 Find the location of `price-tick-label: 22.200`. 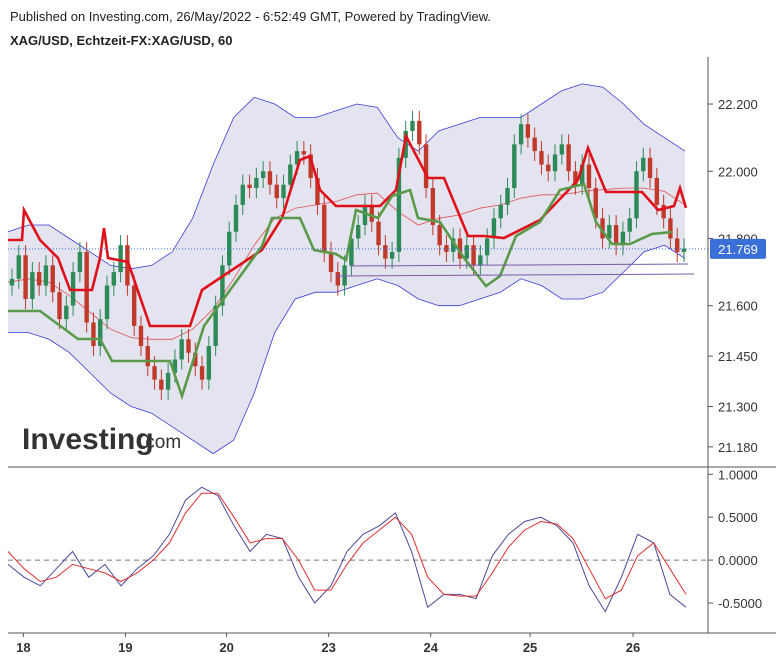

price-tick-label: 22.200 is located at coordinates (738, 104).